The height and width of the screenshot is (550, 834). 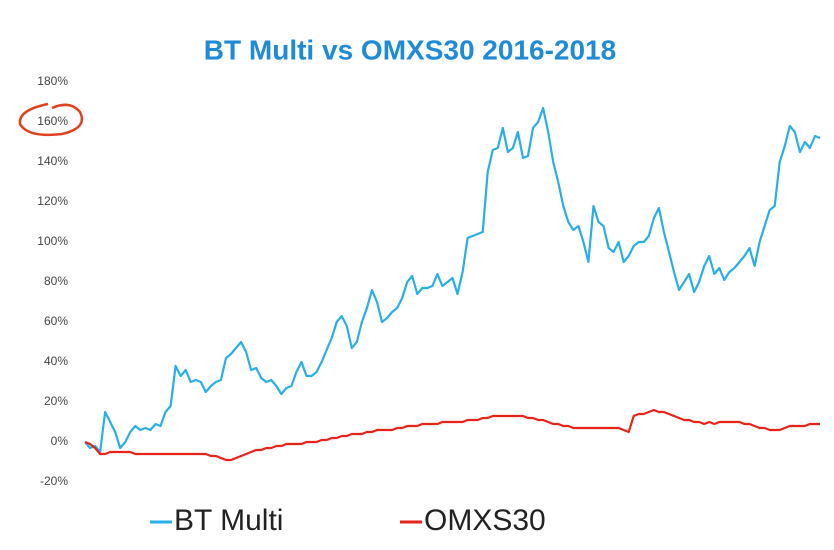 I want to click on legend-label: BT Multi, so click(x=228, y=520).